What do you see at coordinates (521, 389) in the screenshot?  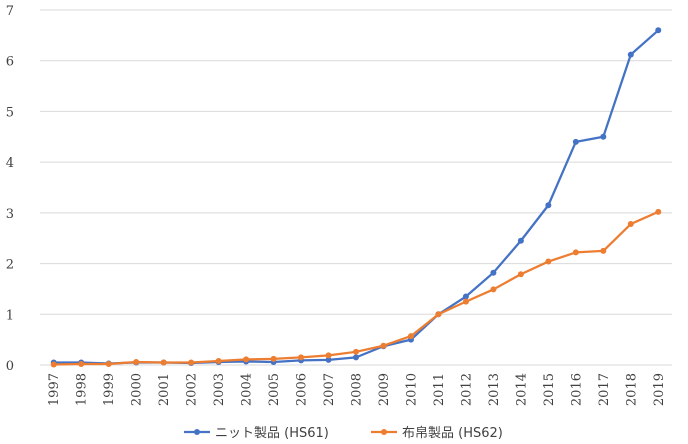 I see `x-tick-label: 2014` at bounding box center [521, 389].